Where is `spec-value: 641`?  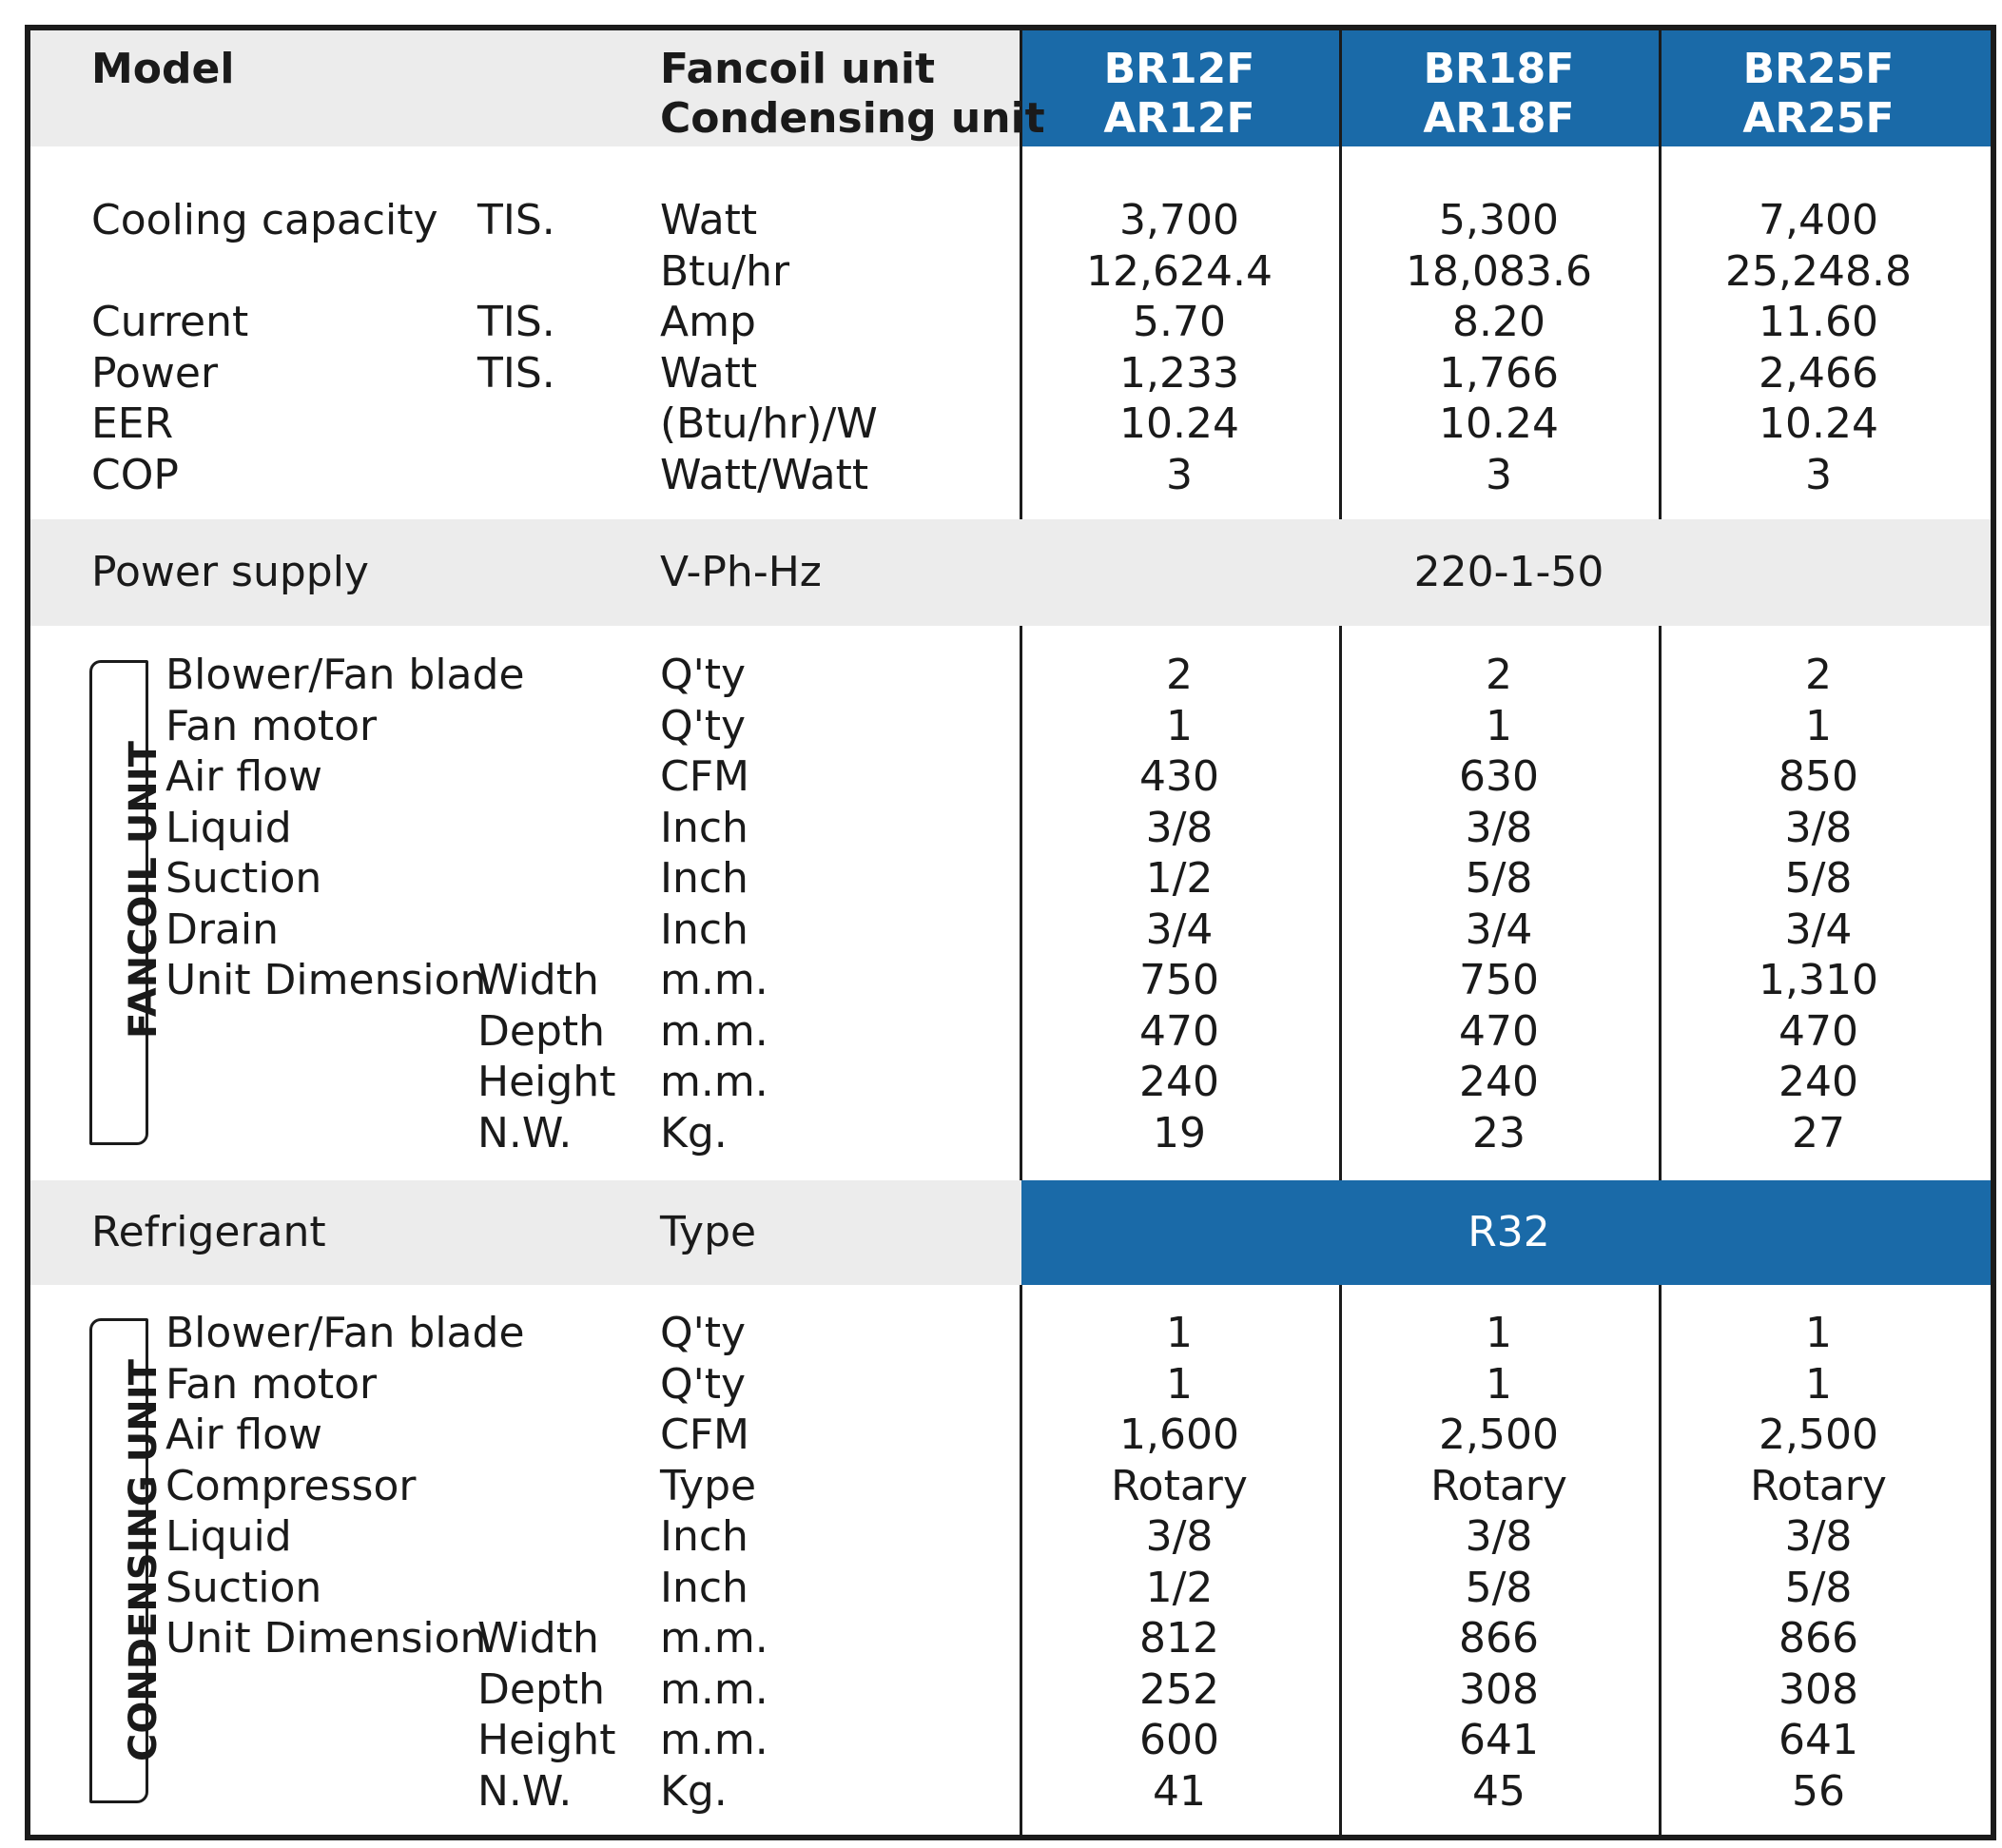 spec-value: 641 is located at coordinates (1499, 1740).